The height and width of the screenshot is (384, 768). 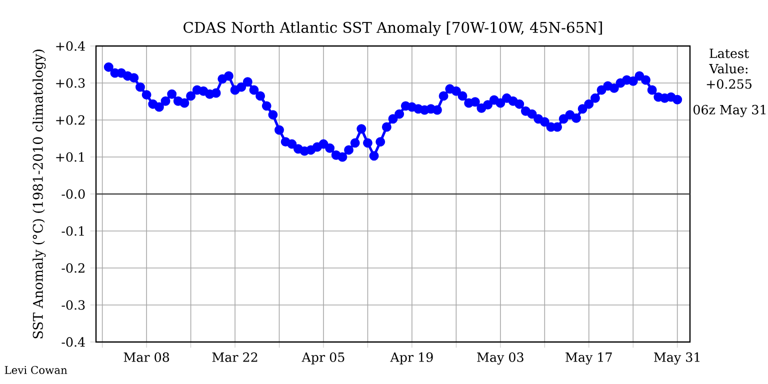 What do you see at coordinates (70, 83) in the screenshot?
I see `y-tick-label: +0.3` at bounding box center [70, 83].